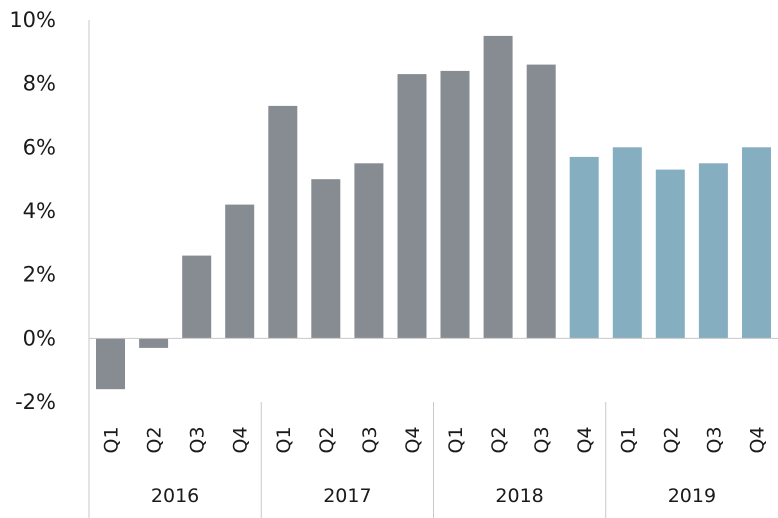 This screenshot has height=518, width=778. I want to click on bar-2019-Q2, so click(670, 254).